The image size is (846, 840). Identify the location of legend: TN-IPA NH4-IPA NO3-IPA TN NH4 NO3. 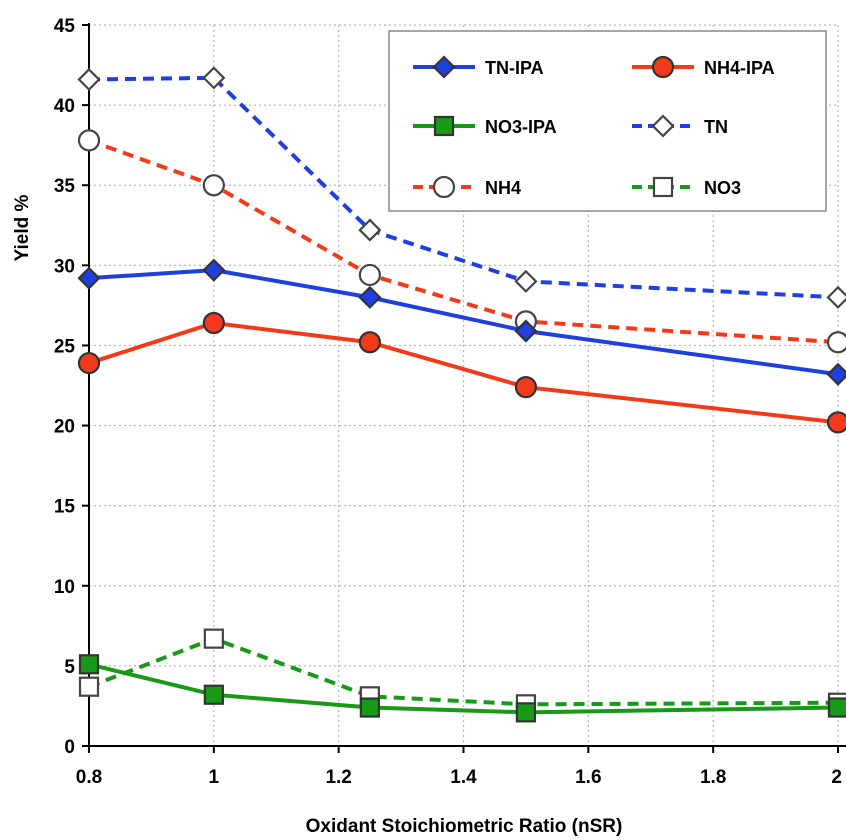
(607, 121).